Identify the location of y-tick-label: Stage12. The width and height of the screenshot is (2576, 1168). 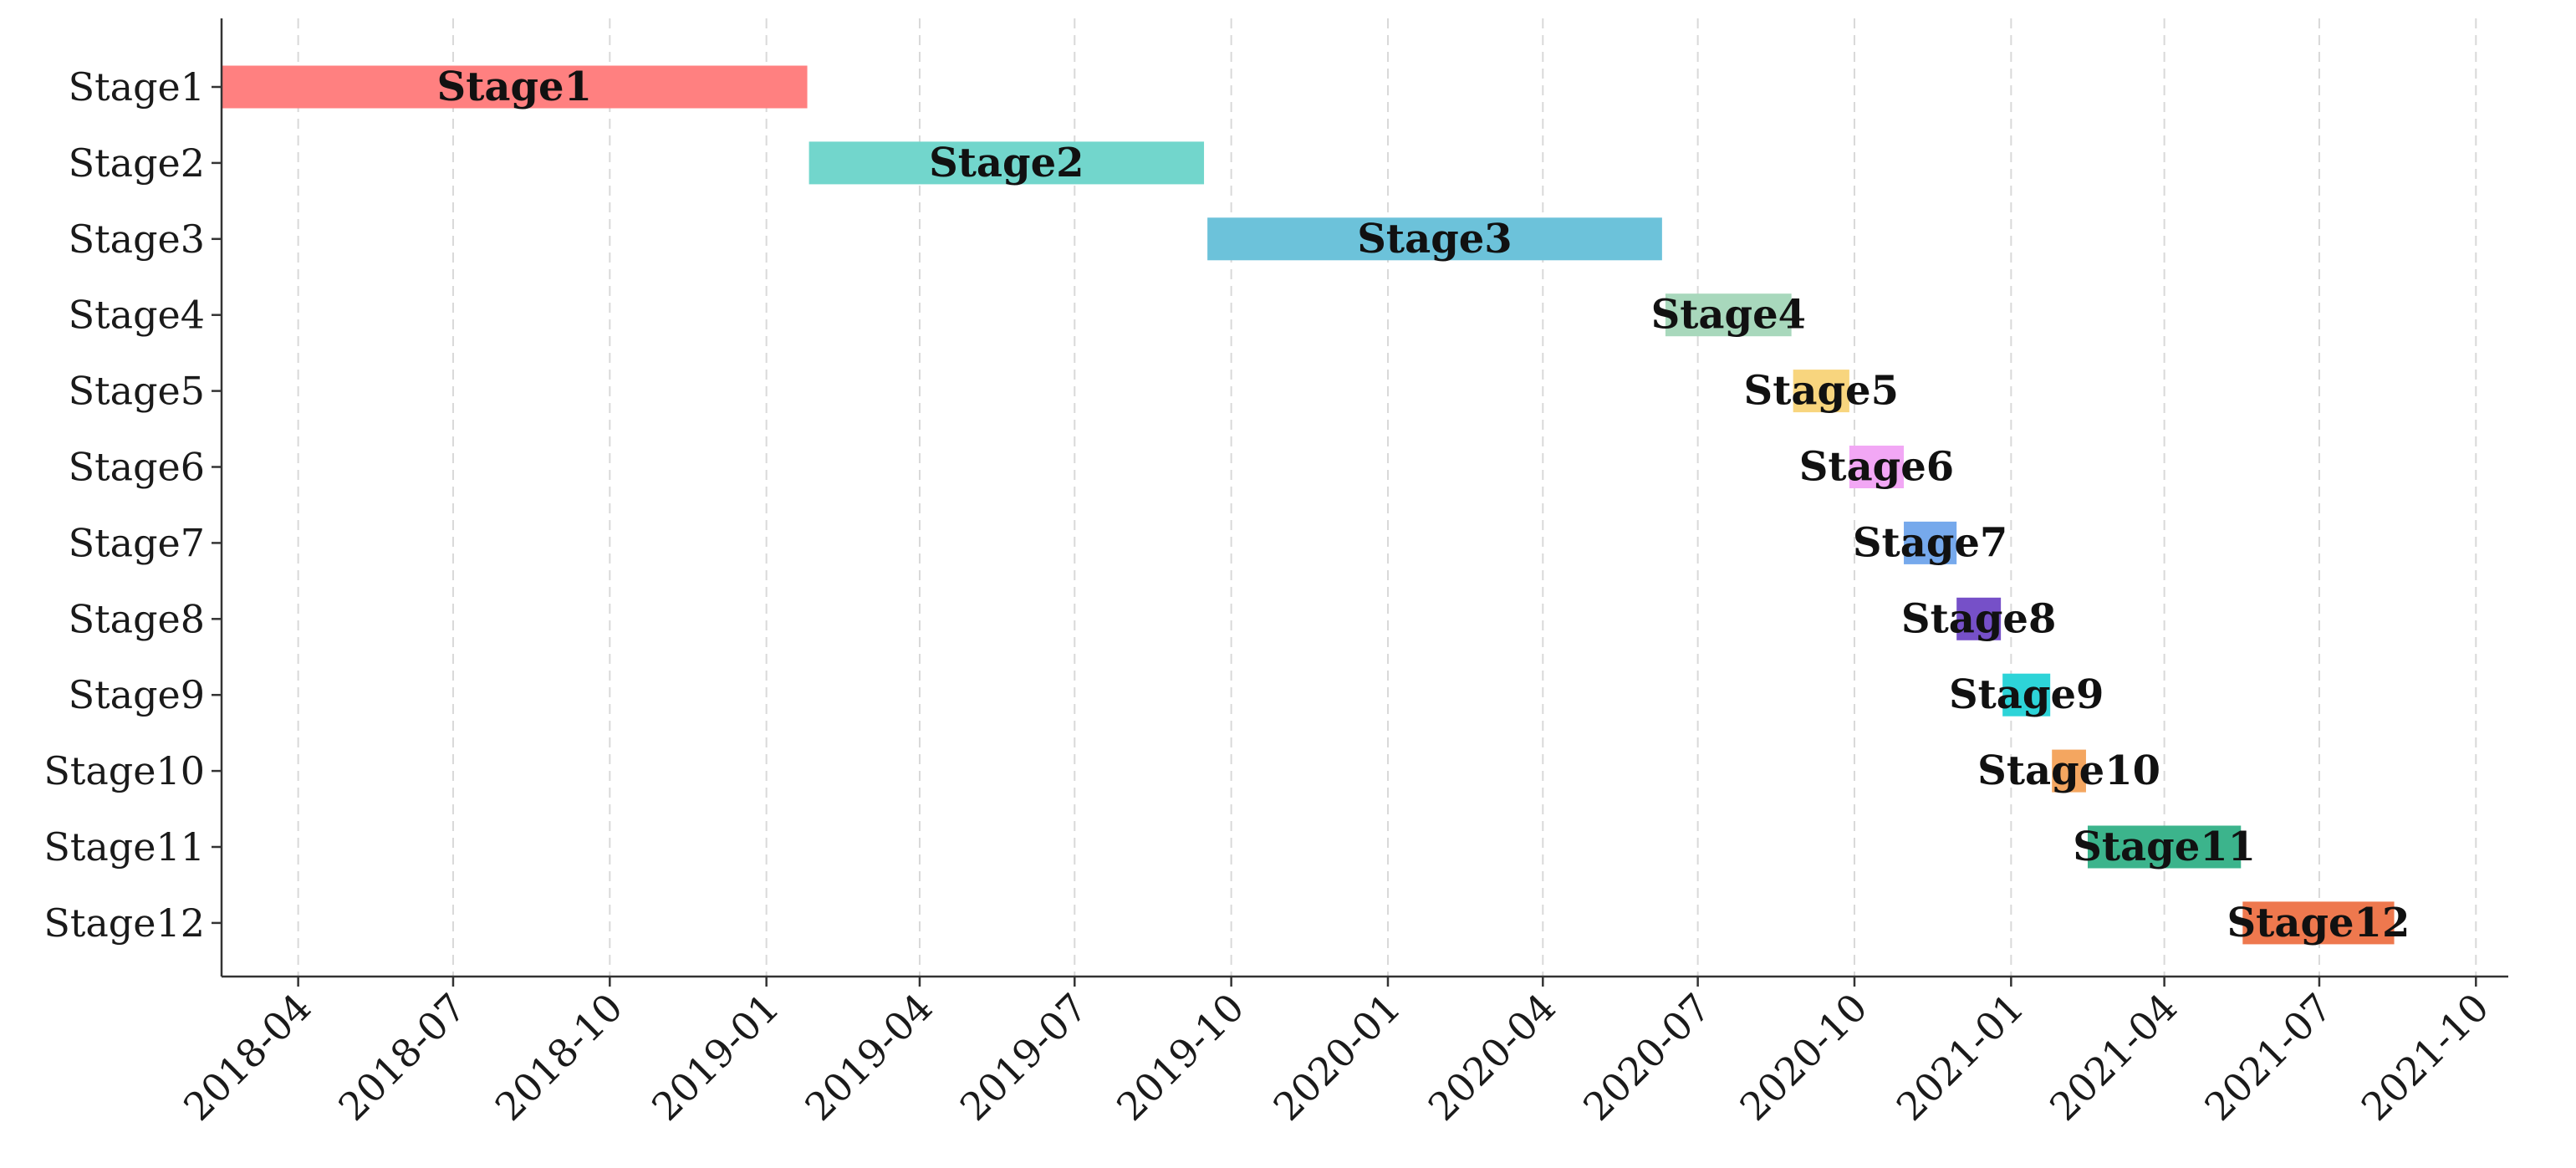
(124, 923).